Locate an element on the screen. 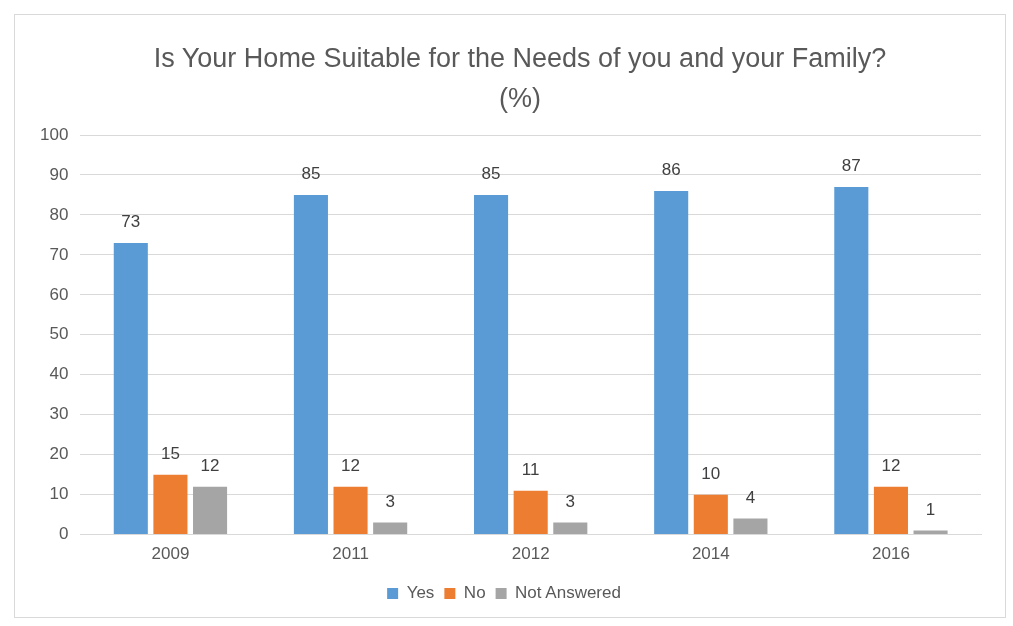 This screenshot has height=626, width=1013. data-label: 73 is located at coordinates (131, 222).